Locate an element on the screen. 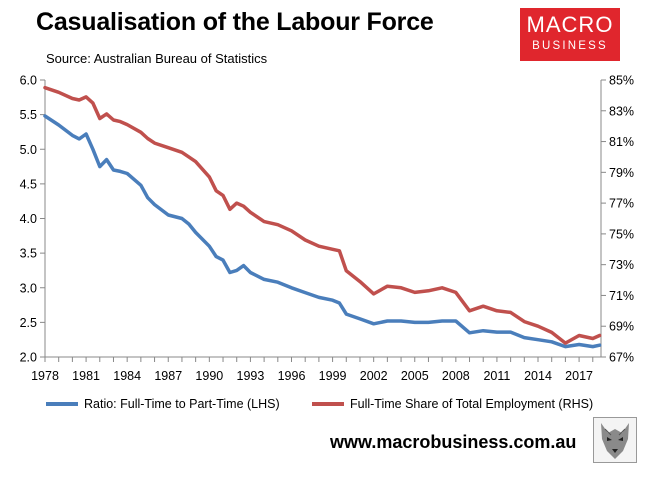 Image resolution: width=656 pixels, height=477 pixels. x-tick-label: 2008 is located at coordinates (456, 376).